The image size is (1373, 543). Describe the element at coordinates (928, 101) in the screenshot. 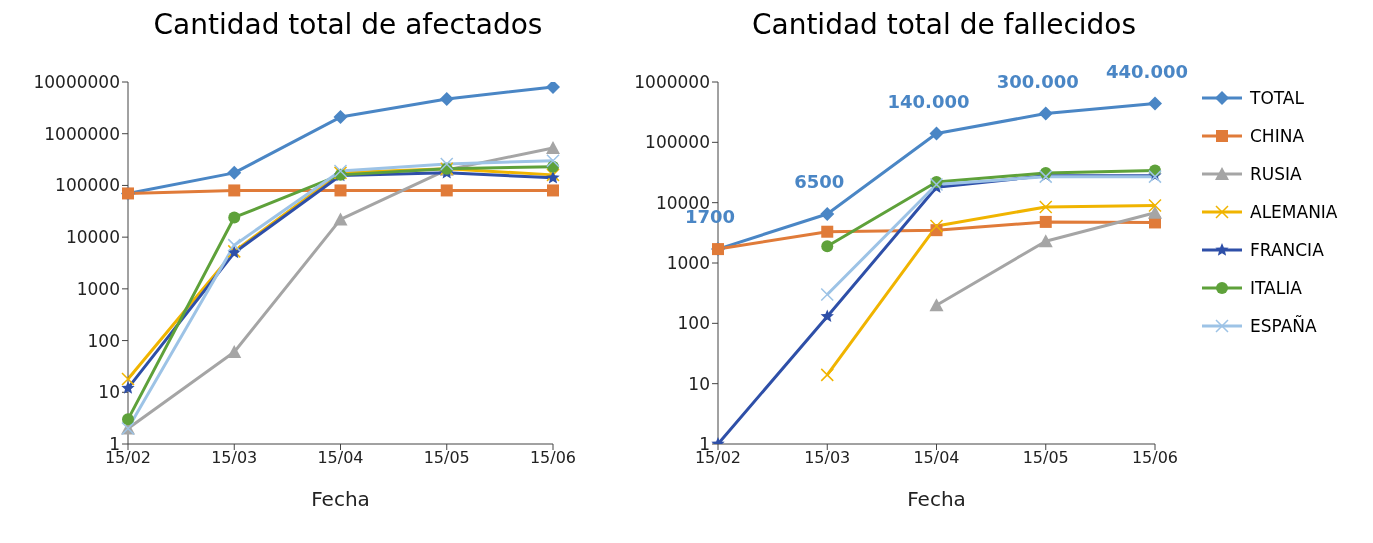

I see `data-label: 140.000` at that location.